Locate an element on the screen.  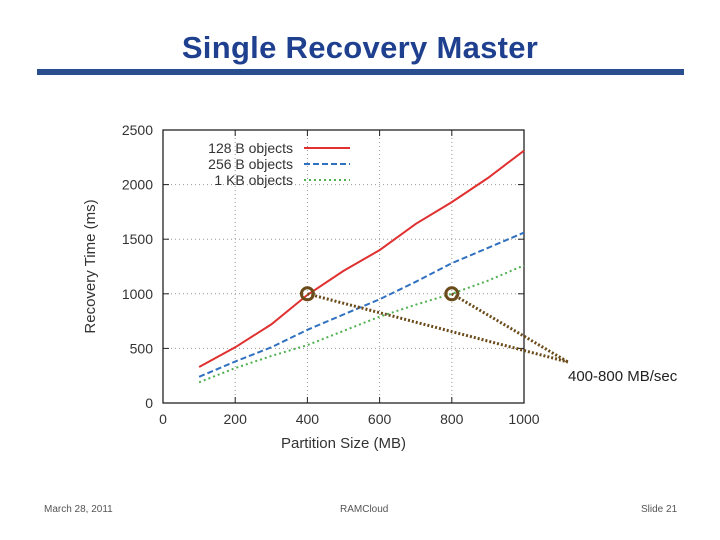
slide-title: Single Recovery Master is located at coordinates (360, 47).